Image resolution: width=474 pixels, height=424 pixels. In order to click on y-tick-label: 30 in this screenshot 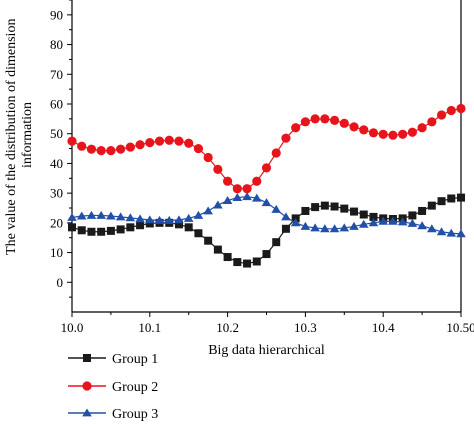, I will do `click(56, 193)`.